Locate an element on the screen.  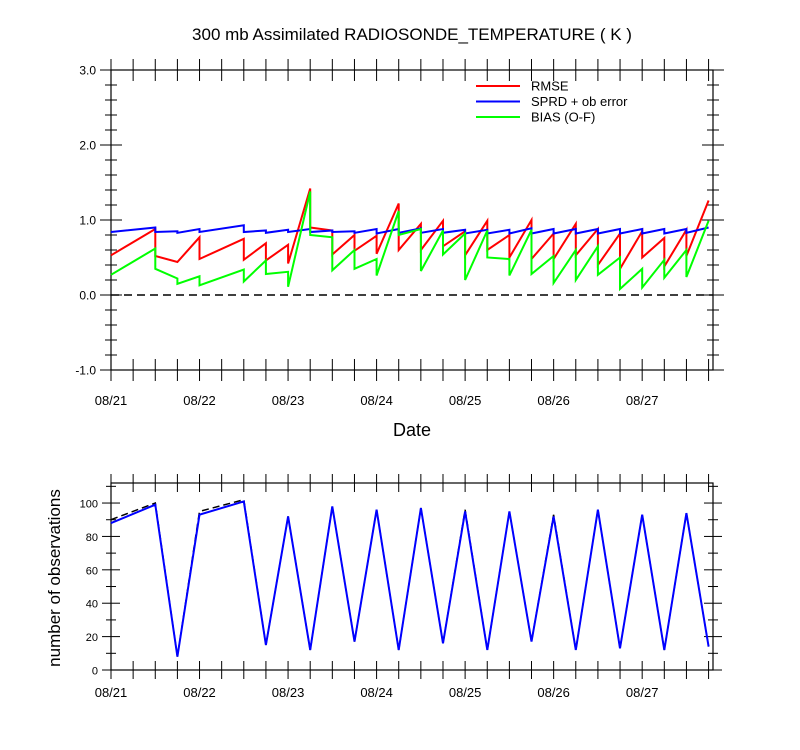
y-tick-label: 2.0 is located at coordinates (87, 146).